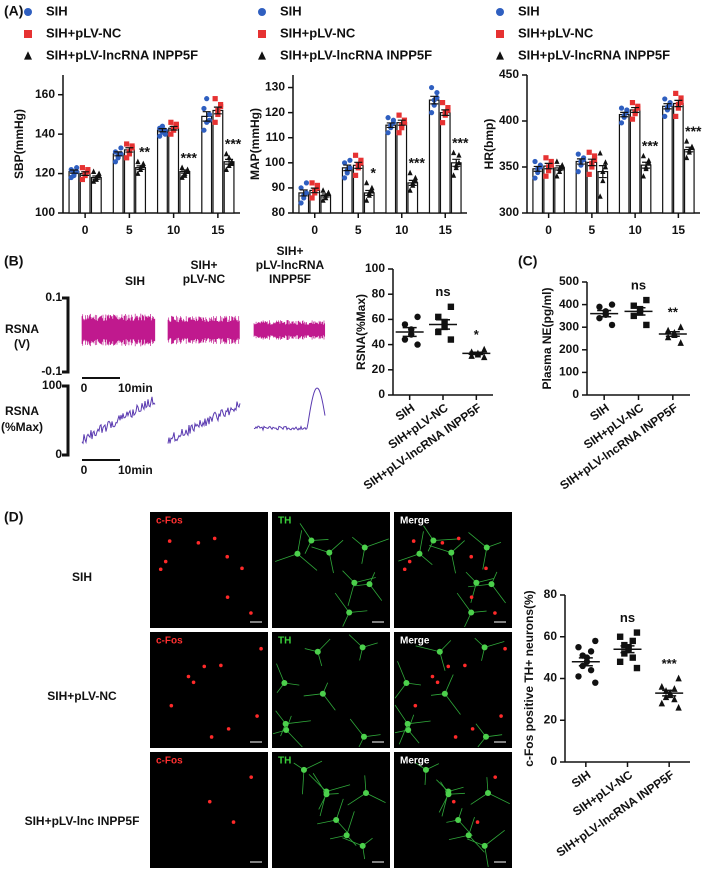 The width and height of the screenshot is (709, 878). What do you see at coordinates (45, 133) in the screenshot?
I see `y-tick-label: 140` at bounding box center [45, 133].